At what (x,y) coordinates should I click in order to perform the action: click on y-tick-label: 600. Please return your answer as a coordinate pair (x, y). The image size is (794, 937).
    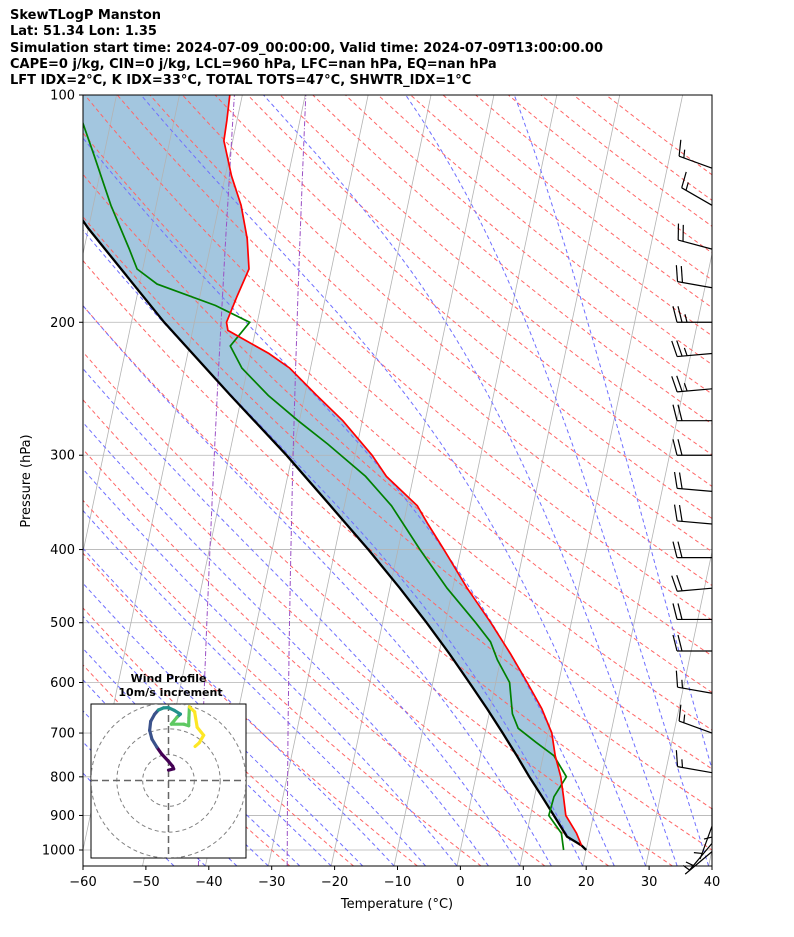
    Looking at the image, I should click on (62, 683).